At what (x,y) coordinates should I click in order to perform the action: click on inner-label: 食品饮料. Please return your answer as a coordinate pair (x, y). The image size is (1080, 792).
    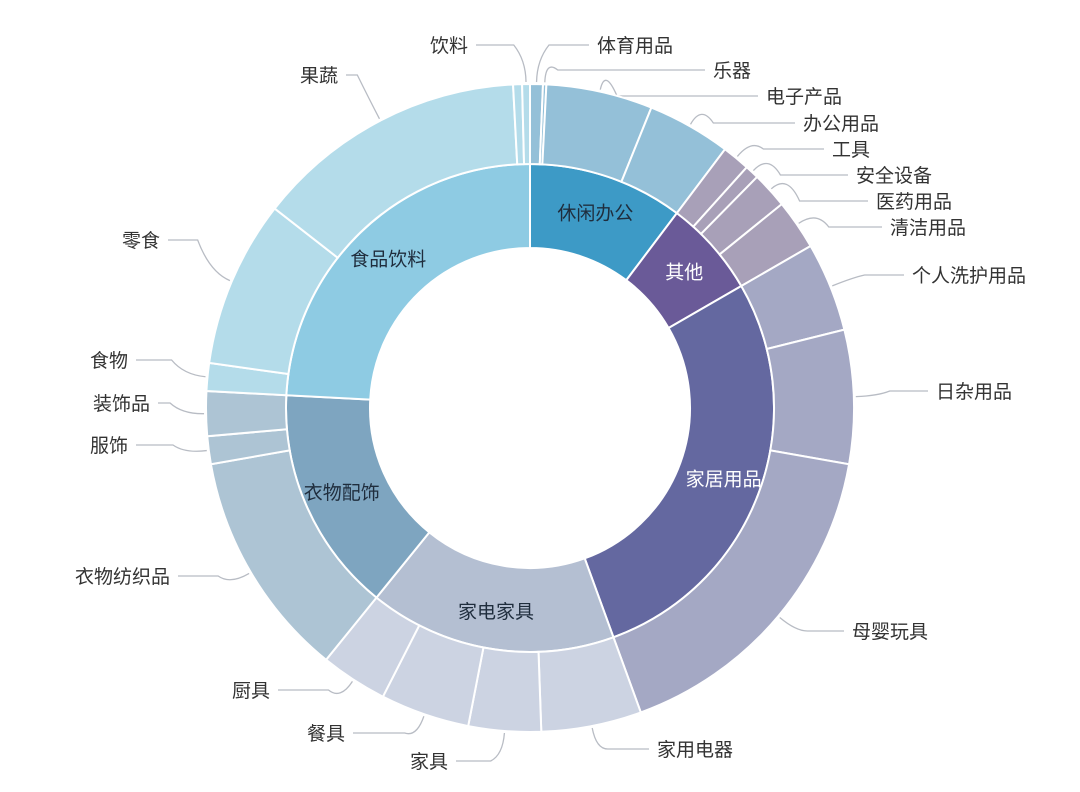
    Looking at the image, I should click on (388, 260).